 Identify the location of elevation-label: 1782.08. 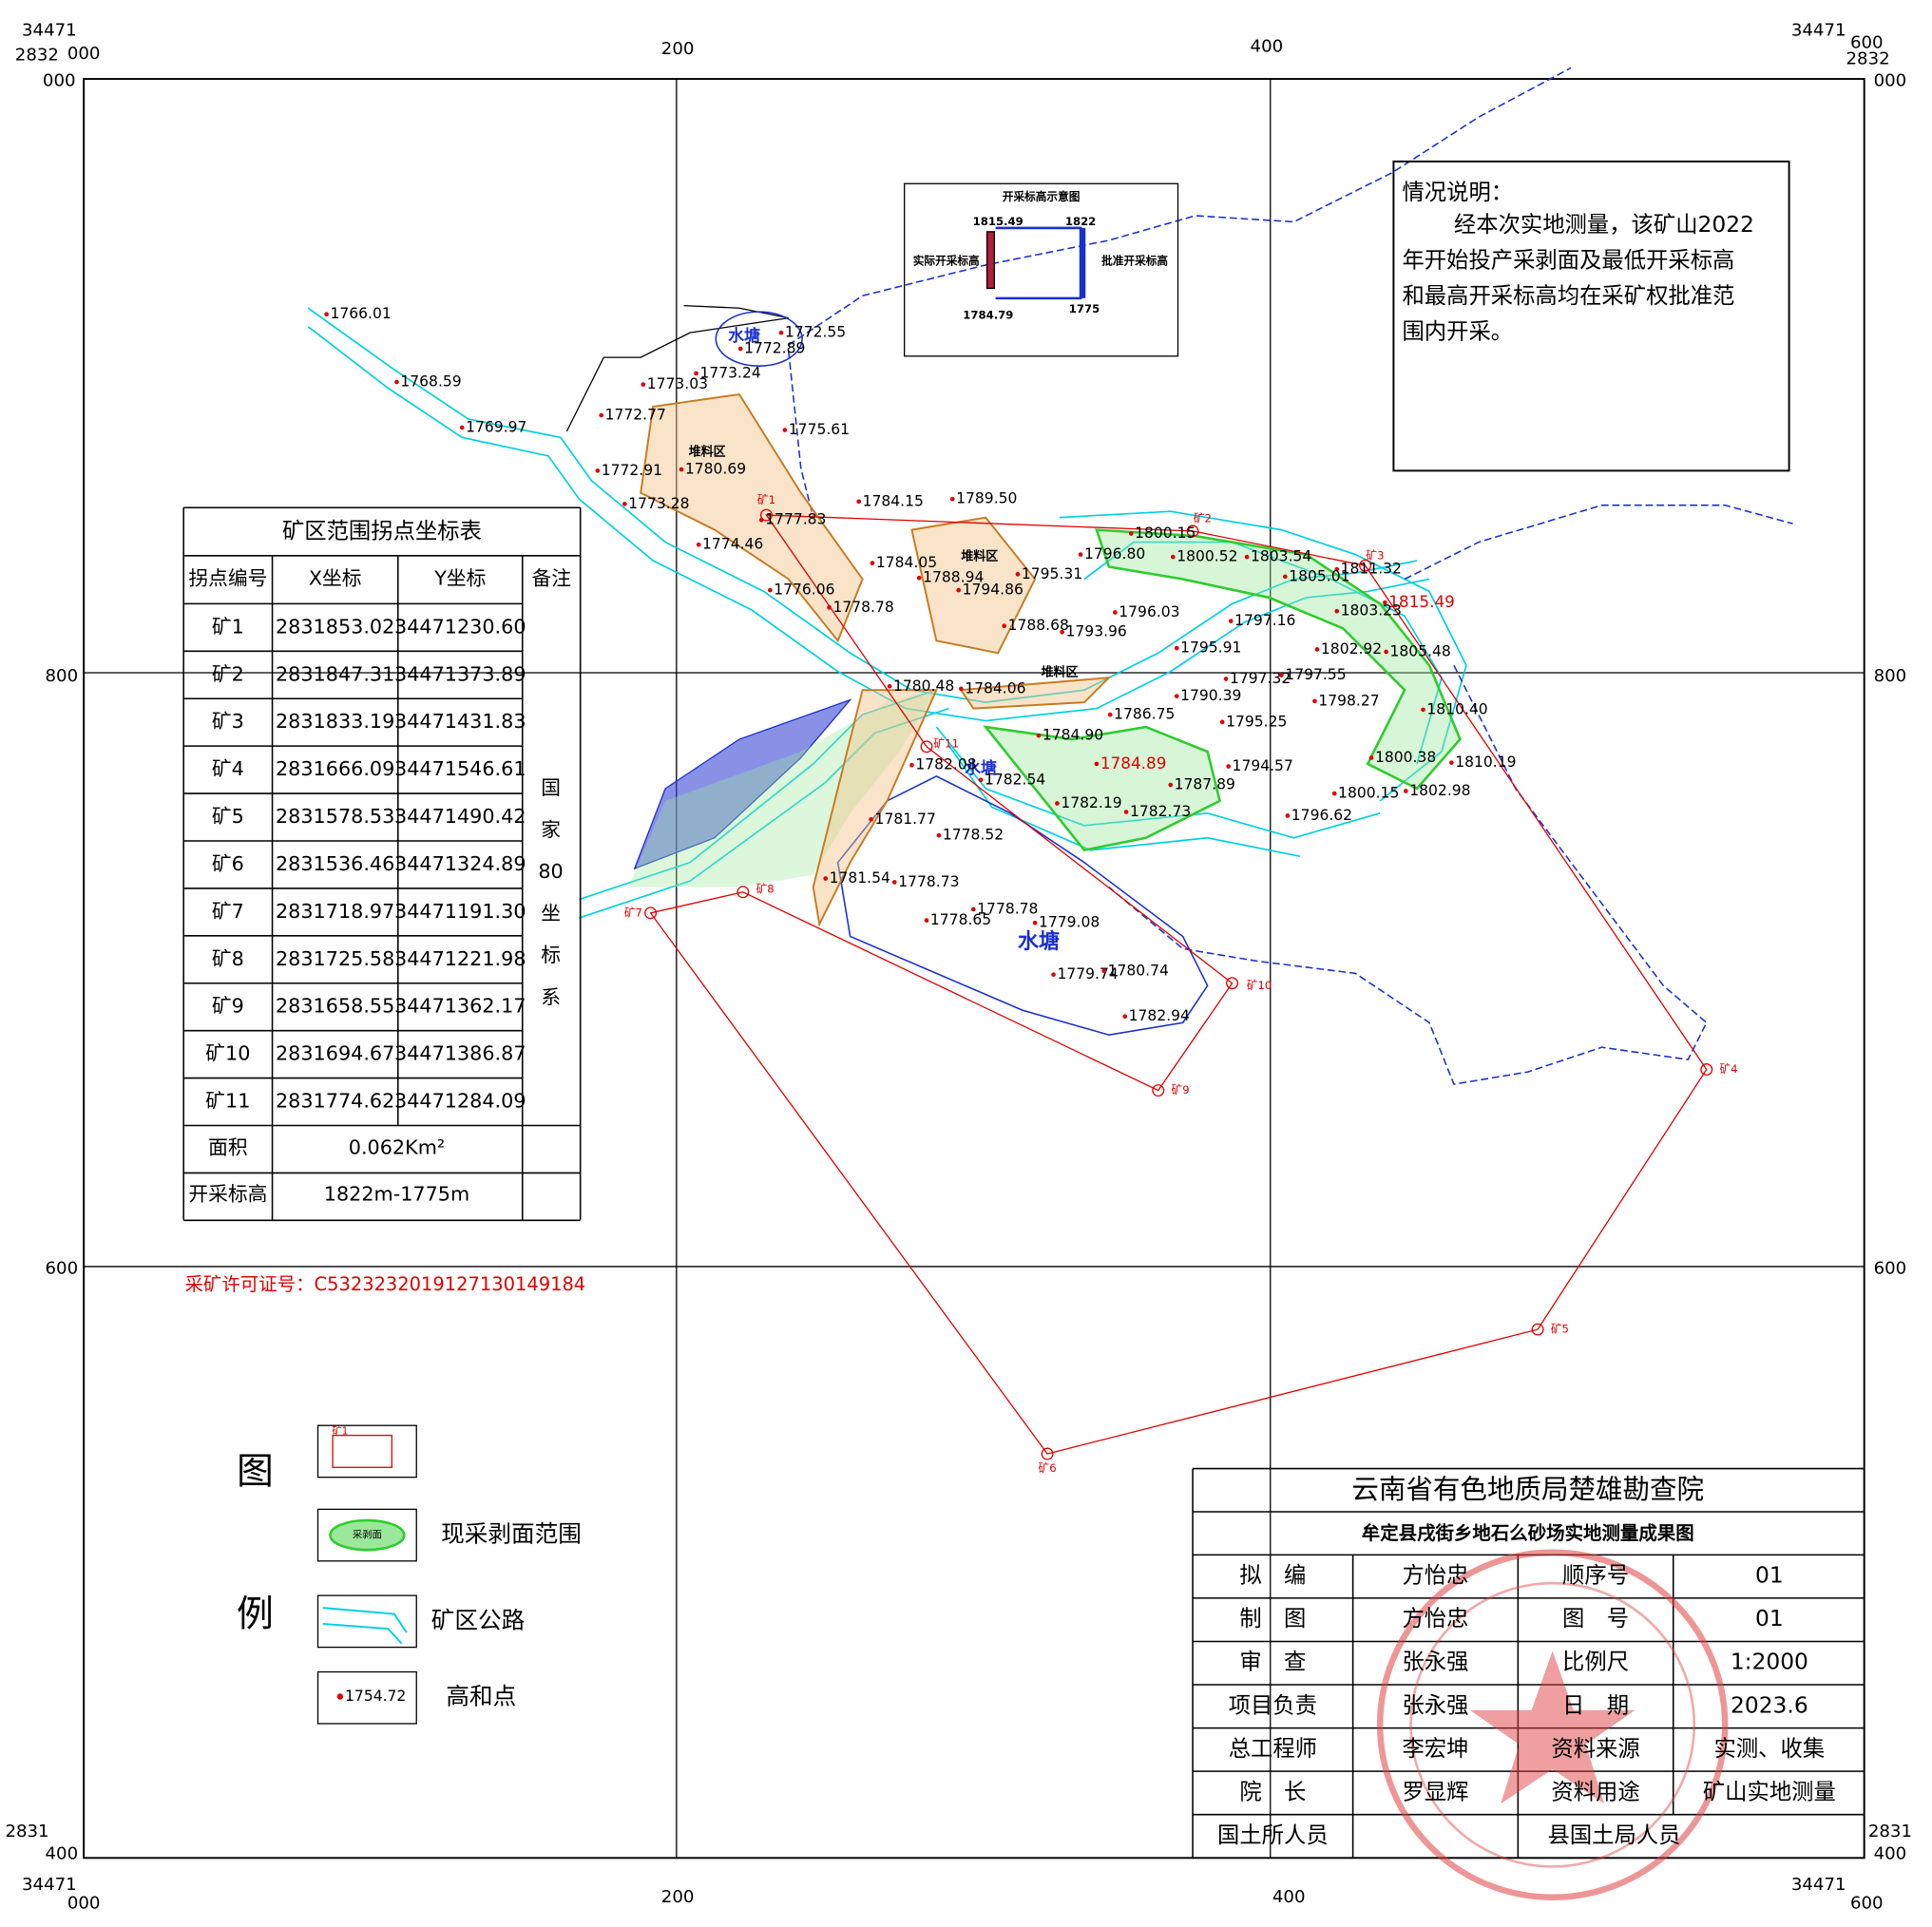
(945, 765).